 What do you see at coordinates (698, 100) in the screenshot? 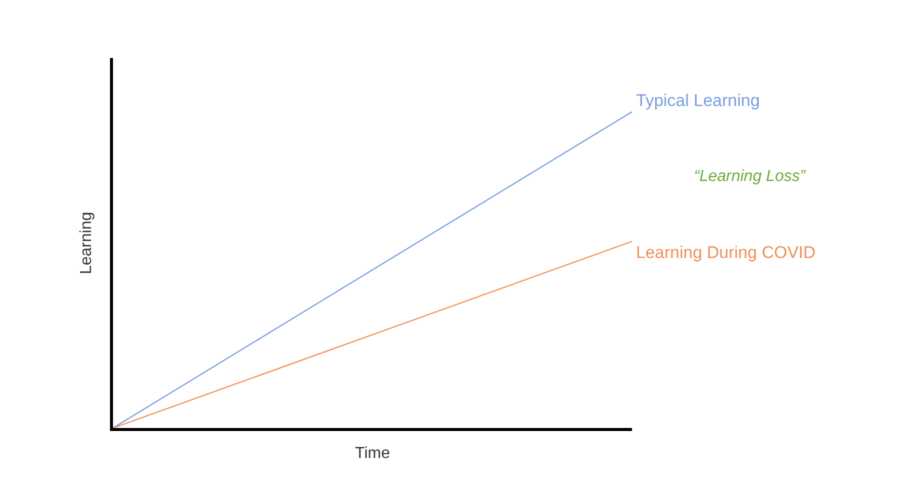
I see `series-label: Typical Learning` at bounding box center [698, 100].